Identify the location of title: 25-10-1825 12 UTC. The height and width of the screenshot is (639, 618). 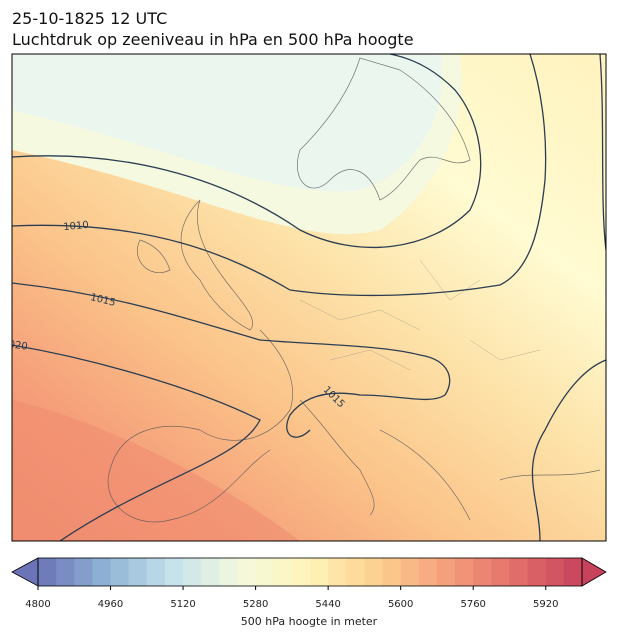
(89, 18).